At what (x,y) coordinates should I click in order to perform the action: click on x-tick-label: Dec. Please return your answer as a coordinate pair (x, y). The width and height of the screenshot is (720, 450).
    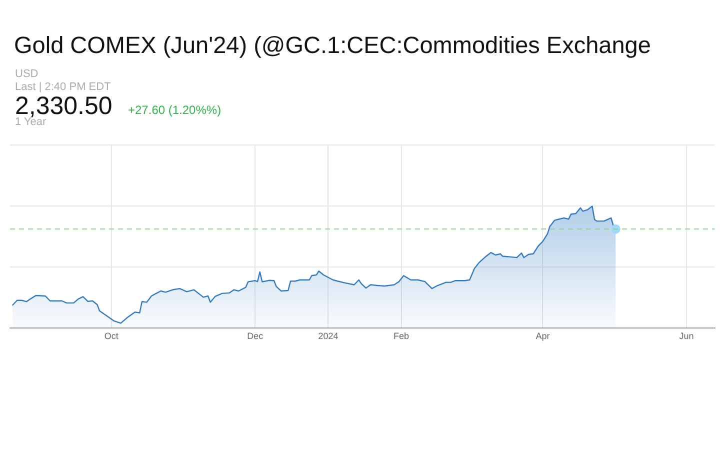
    Looking at the image, I should click on (255, 336).